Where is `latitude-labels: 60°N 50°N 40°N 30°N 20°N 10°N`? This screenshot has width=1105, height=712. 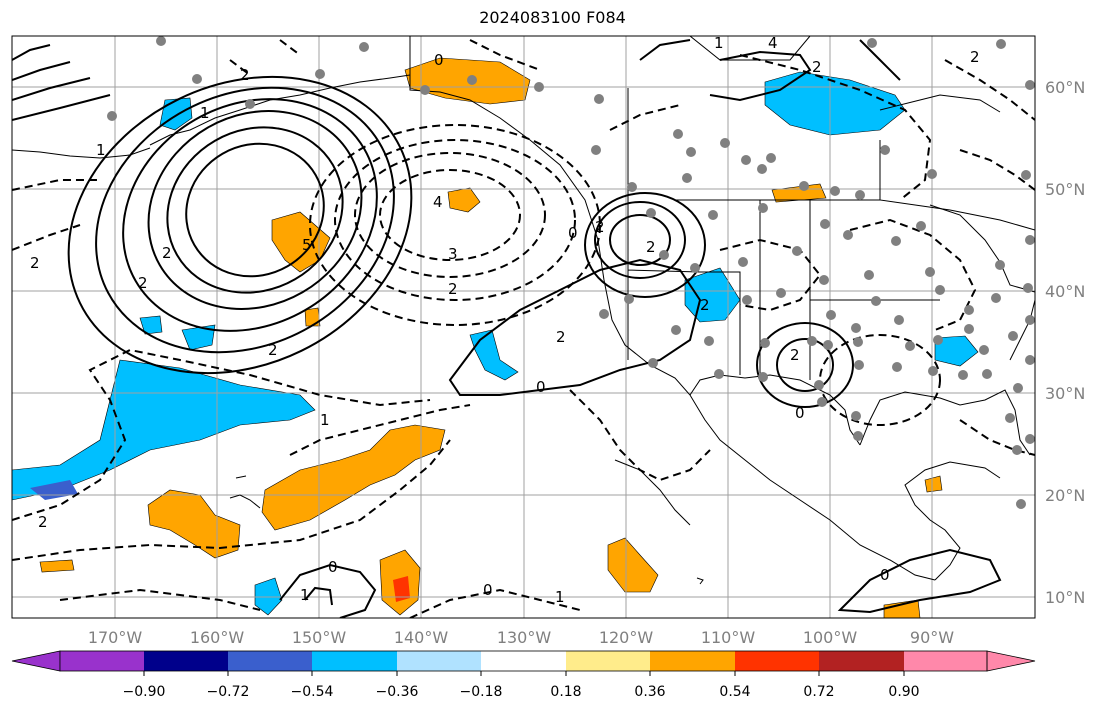
latitude-labels: 60°N 50°N 40°N 30°N 20°N 10°N is located at coordinates (1065, 342).